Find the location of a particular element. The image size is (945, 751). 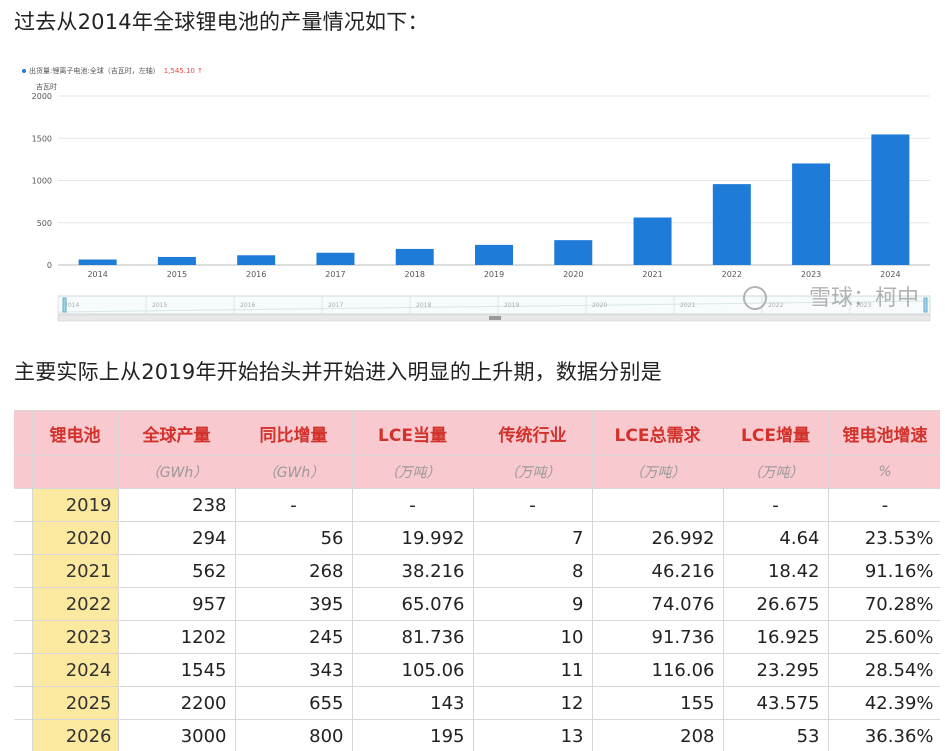

y-tick-label: 1000 is located at coordinates (42, 181).